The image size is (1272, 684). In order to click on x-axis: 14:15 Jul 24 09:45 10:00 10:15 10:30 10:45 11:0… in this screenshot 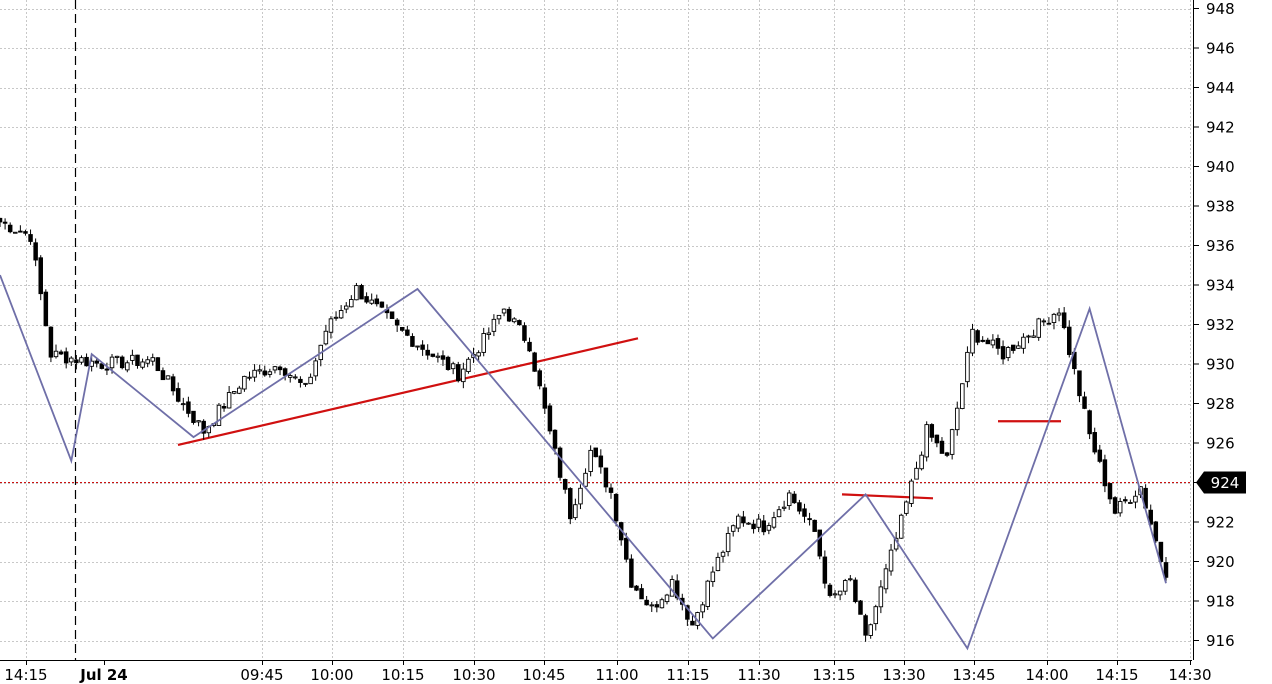, I will do `click(606, 672)`.